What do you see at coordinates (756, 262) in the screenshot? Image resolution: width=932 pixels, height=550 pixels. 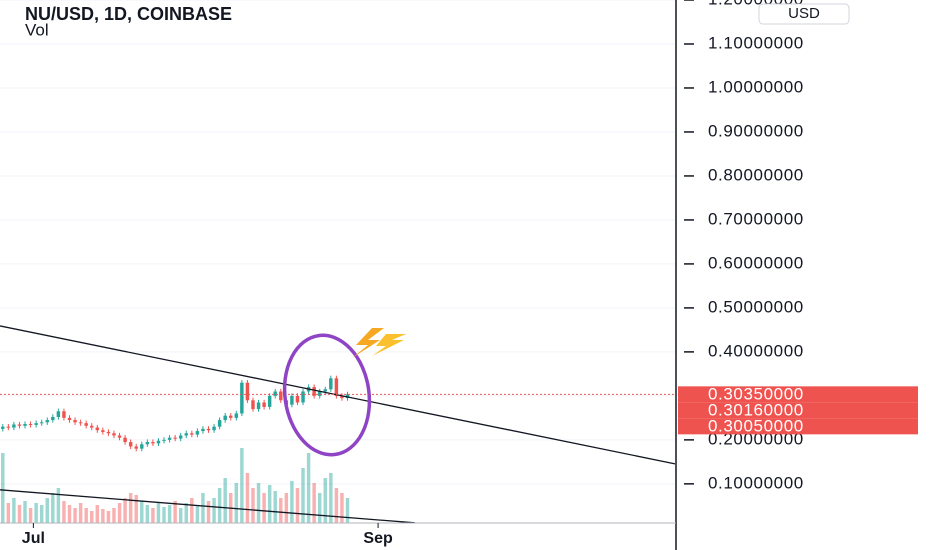 I see `y-tick-label: 0.60000000` at bounding box center [756, 262].